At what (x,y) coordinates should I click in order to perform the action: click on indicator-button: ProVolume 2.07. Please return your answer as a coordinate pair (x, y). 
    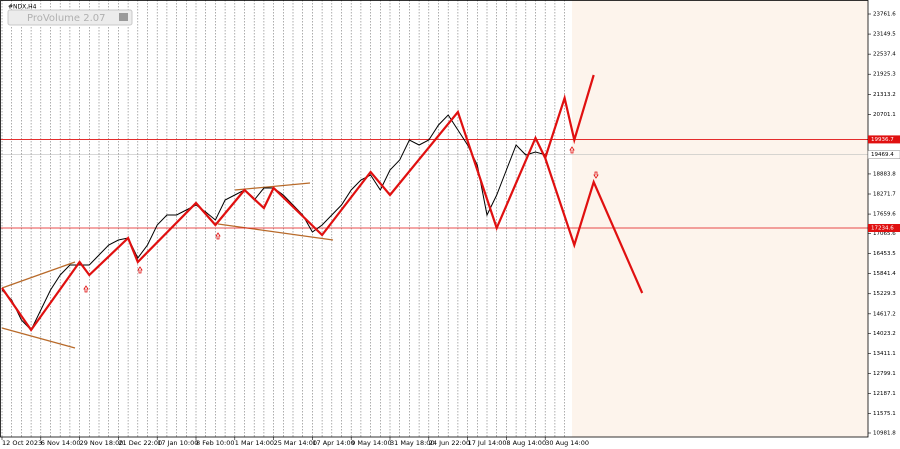
    Looking at the image, I should click on (70, 17).